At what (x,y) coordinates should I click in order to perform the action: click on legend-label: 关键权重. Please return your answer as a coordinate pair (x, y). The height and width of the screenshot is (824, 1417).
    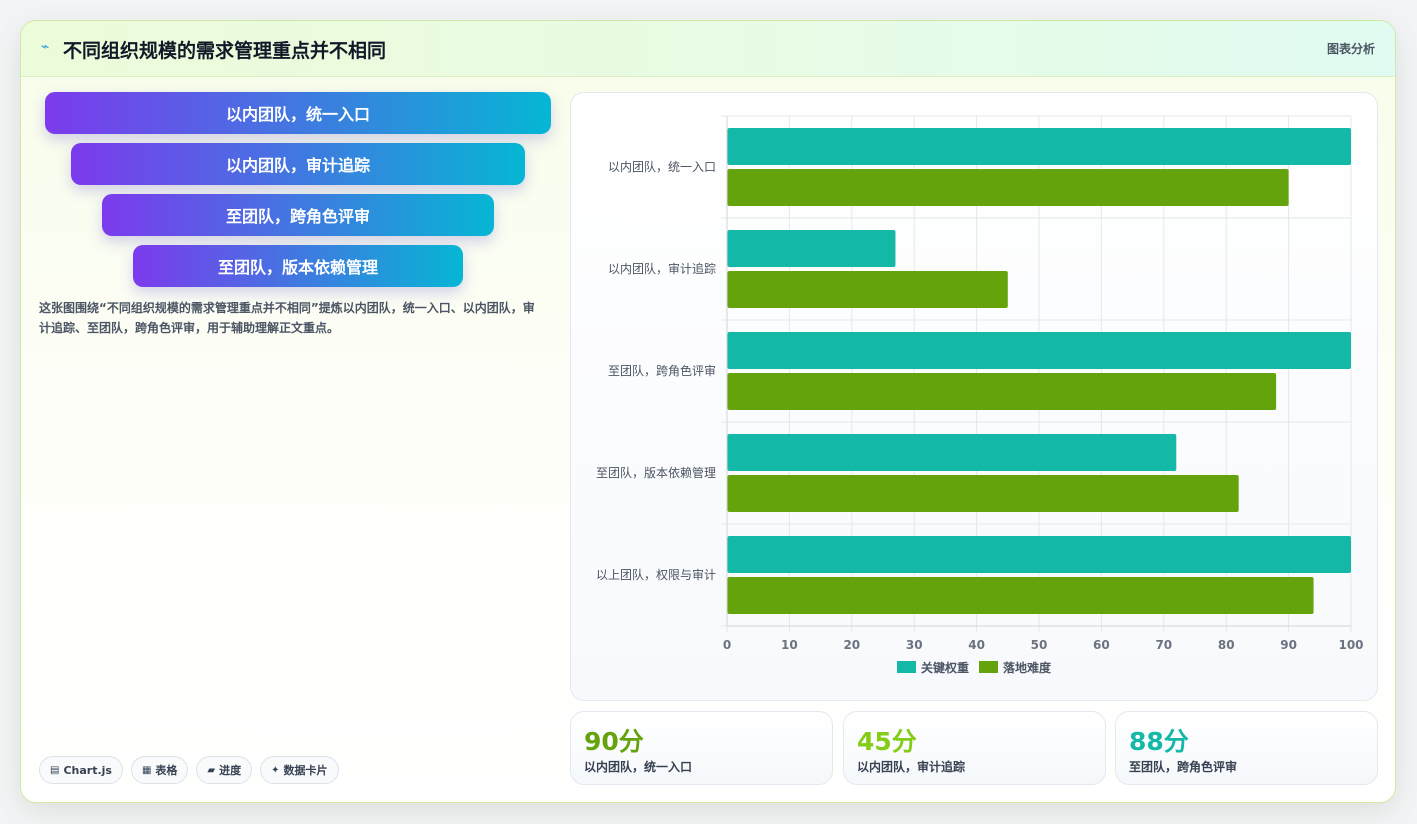
    Looking at the image, I should click on (945, 667).